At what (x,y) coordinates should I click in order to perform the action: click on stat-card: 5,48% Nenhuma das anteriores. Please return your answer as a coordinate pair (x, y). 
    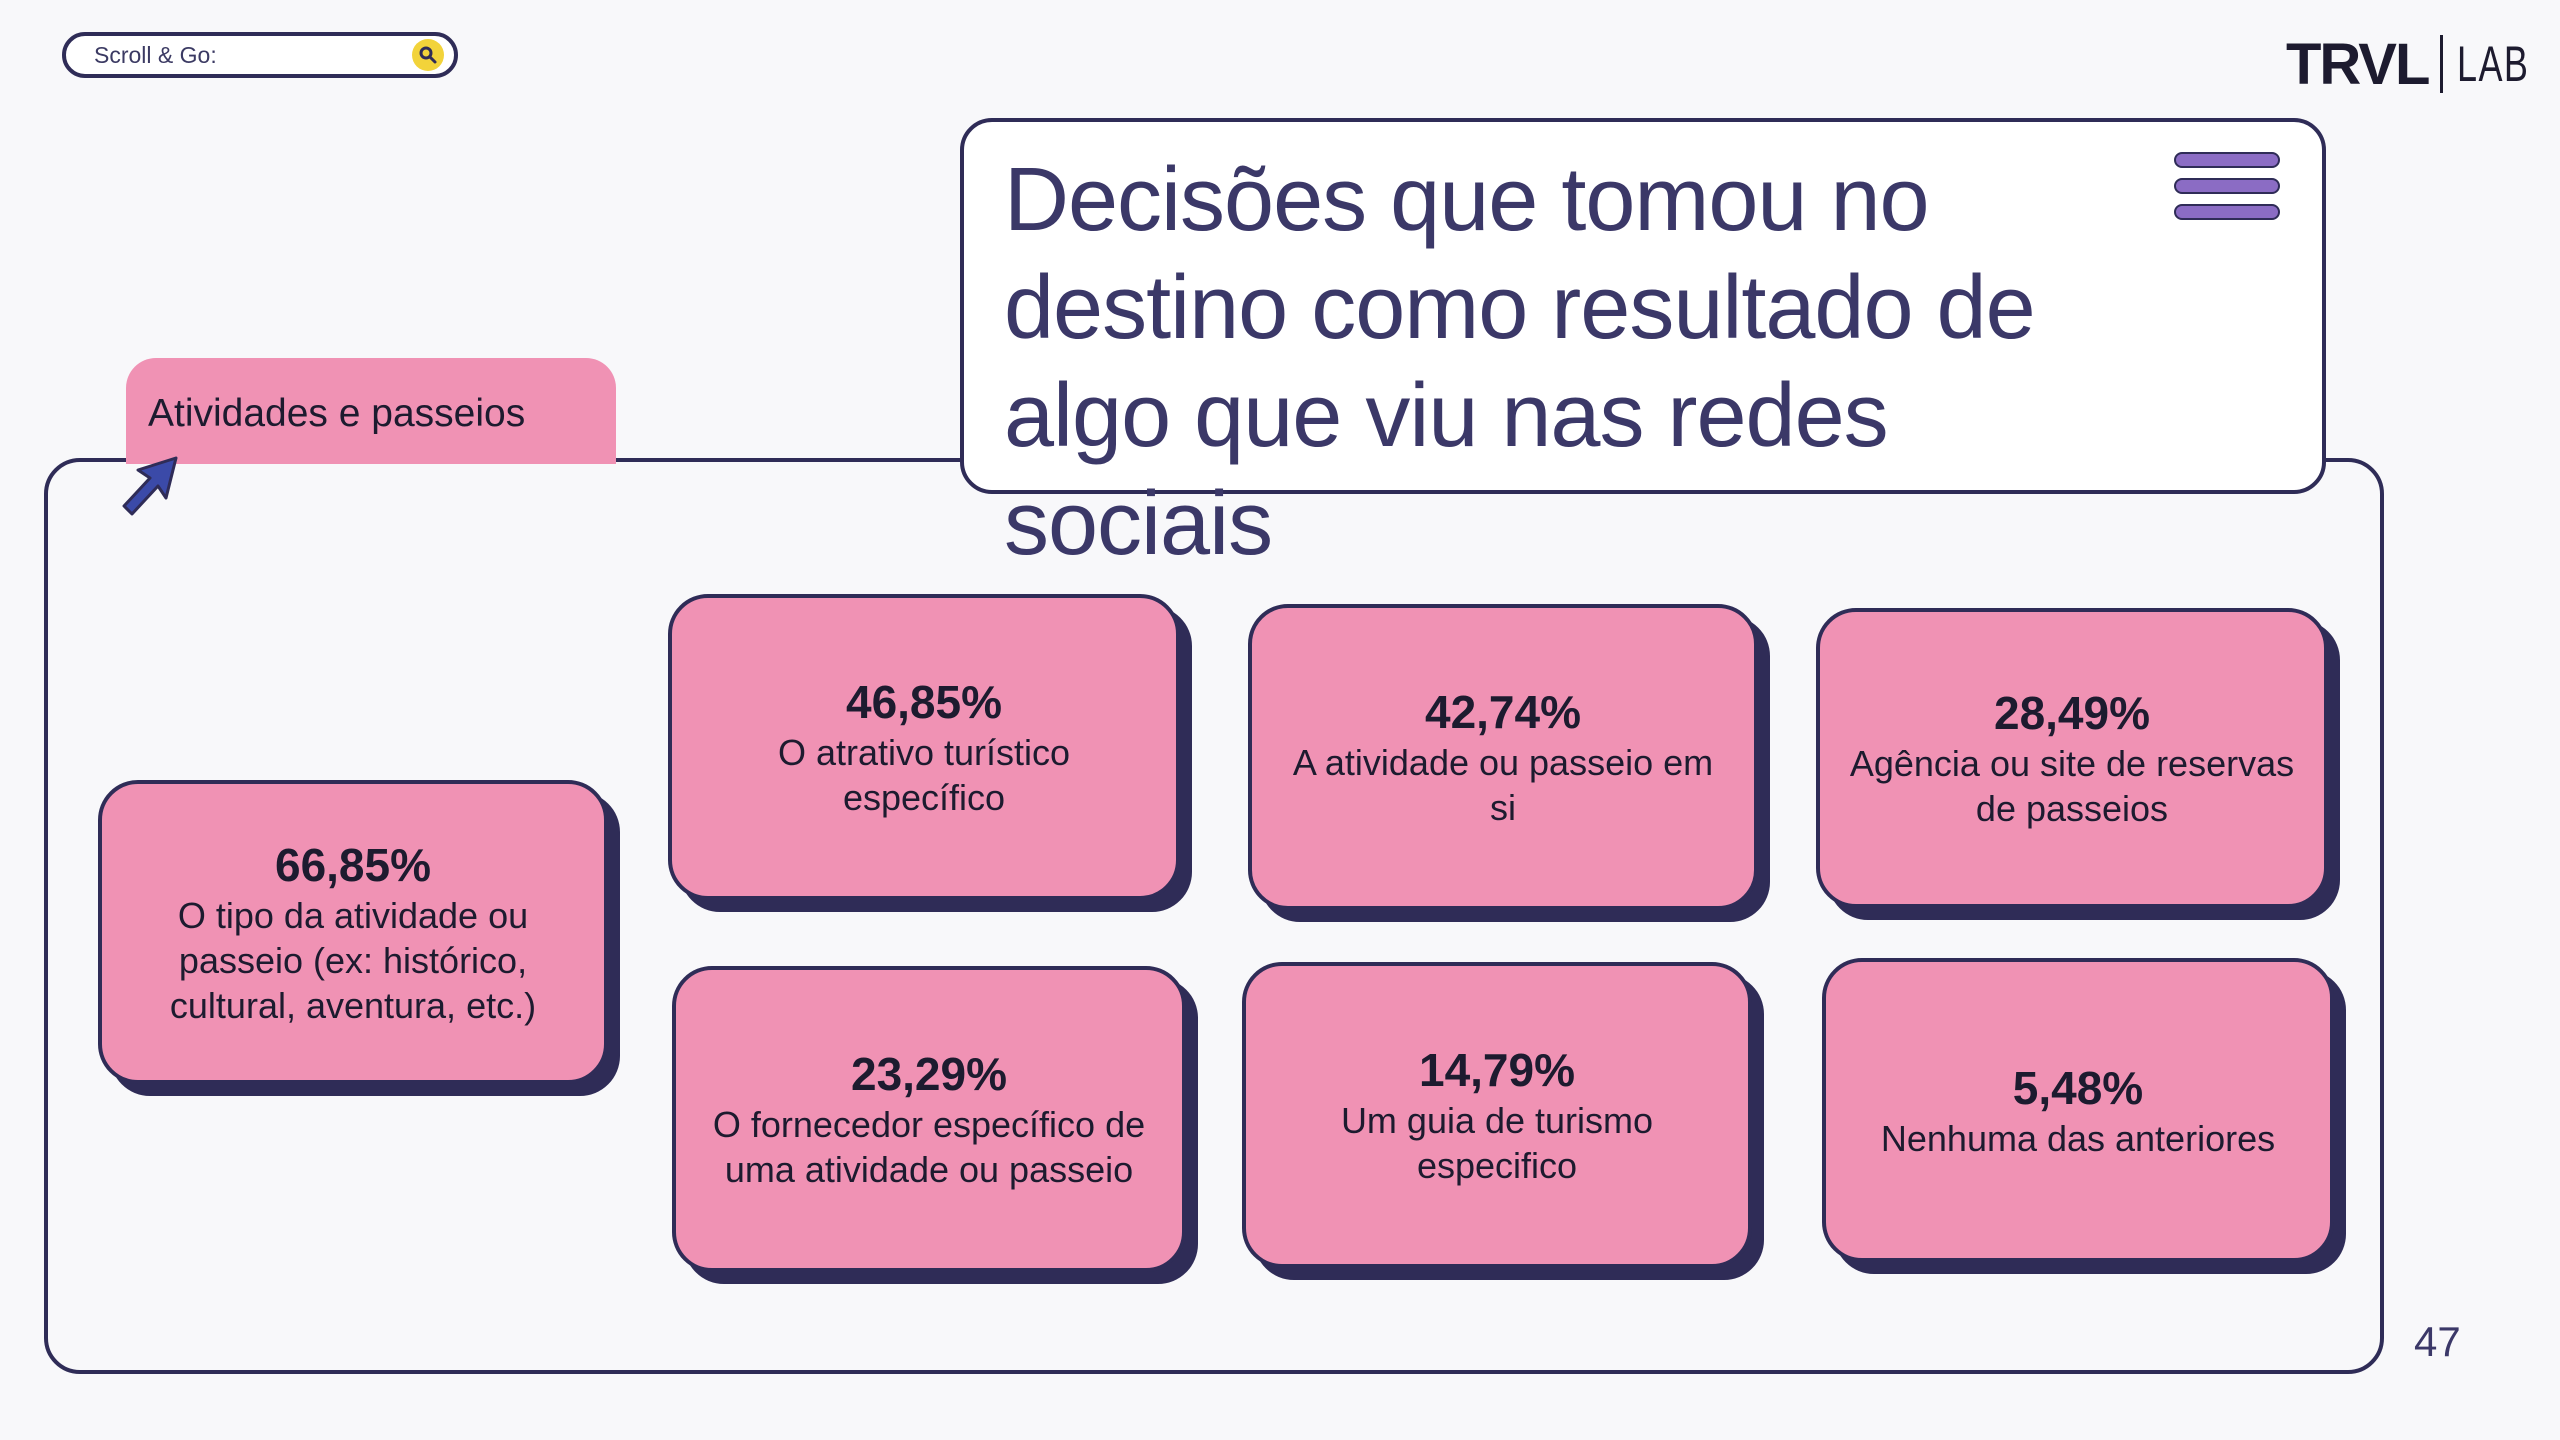
    Looking at the image, I should click on (2078, 1110).